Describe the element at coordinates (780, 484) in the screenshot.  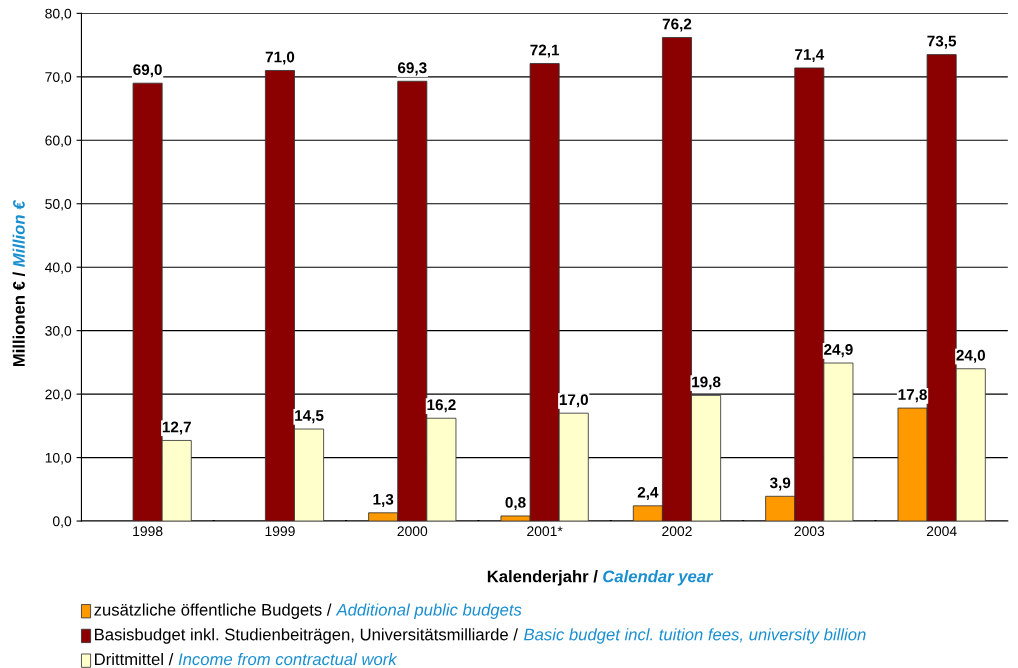
I see `data-label: 3,9` at that location.